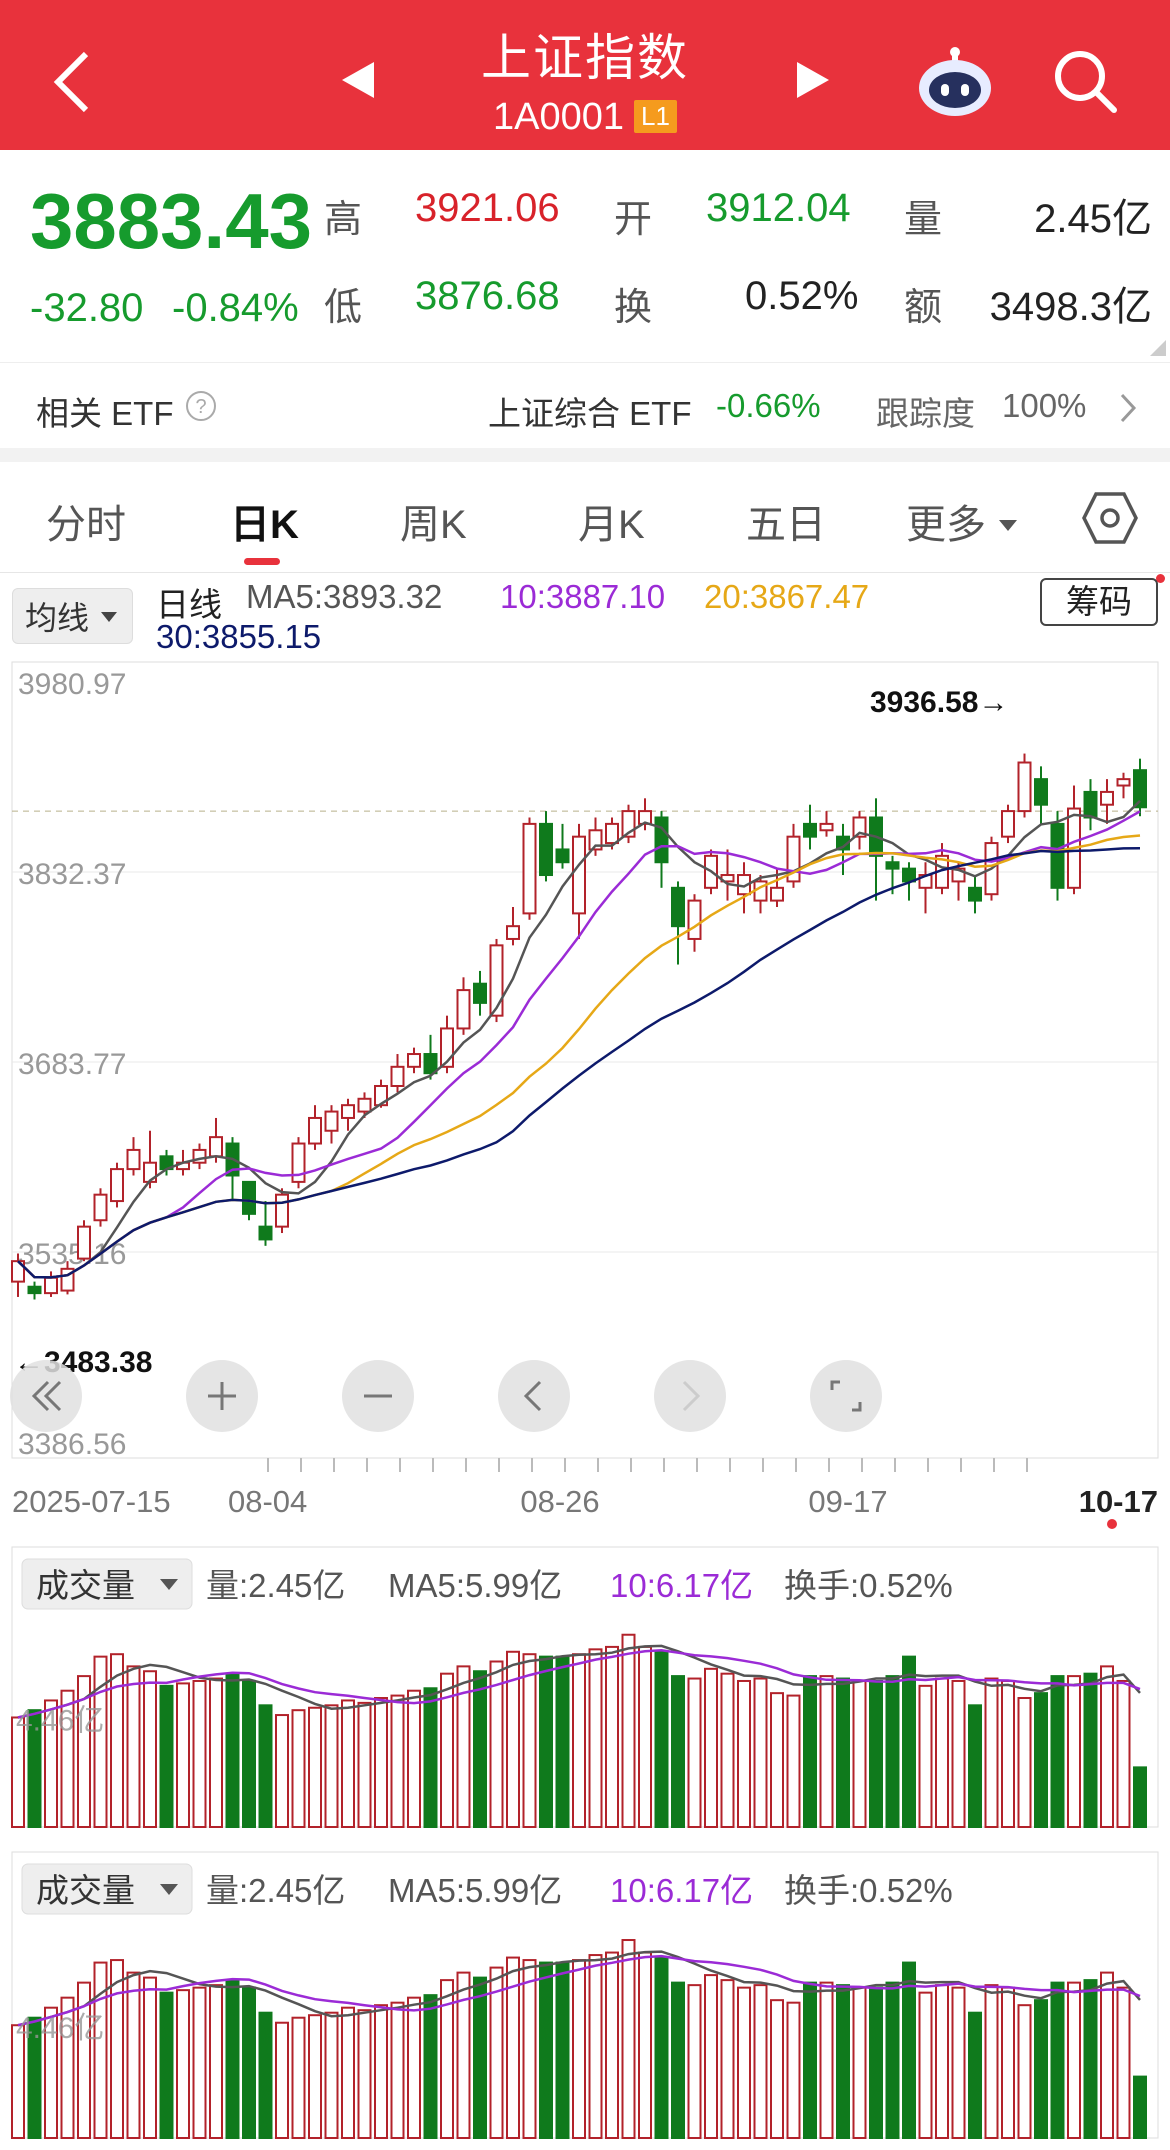 The image size is (1170, 2150). Describe the element at coordinates (585, 1690) in the screenshot. I see `volume-chart-1: 成交量 量:2.45亿 MA5:5.99亿 10:6.17亿 换手:0.52% 4.46亿` at that location.